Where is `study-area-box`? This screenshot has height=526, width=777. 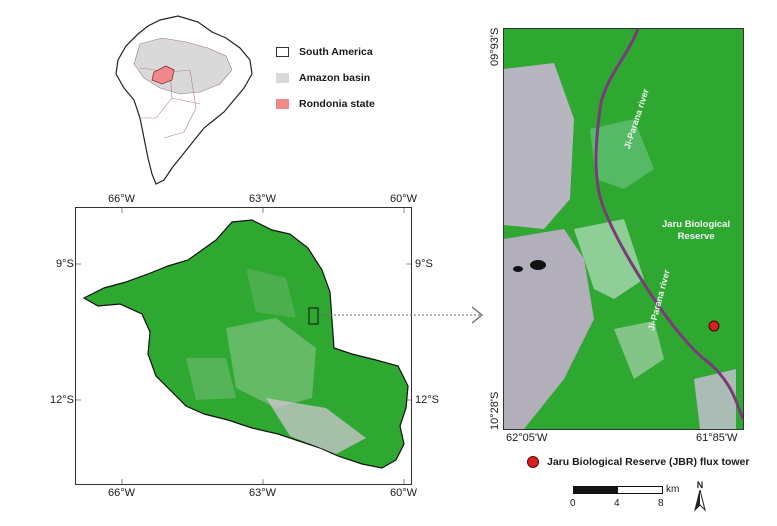 study-area-box is located at coordinates (313, 316).